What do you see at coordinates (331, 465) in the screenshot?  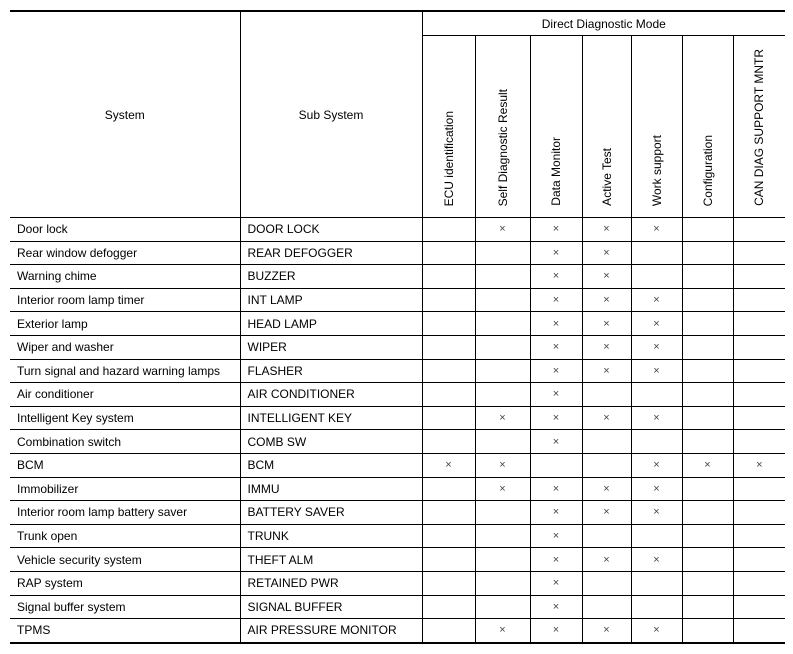 I see `sub-system-cell: BCM` at bounding box center [331, 465].